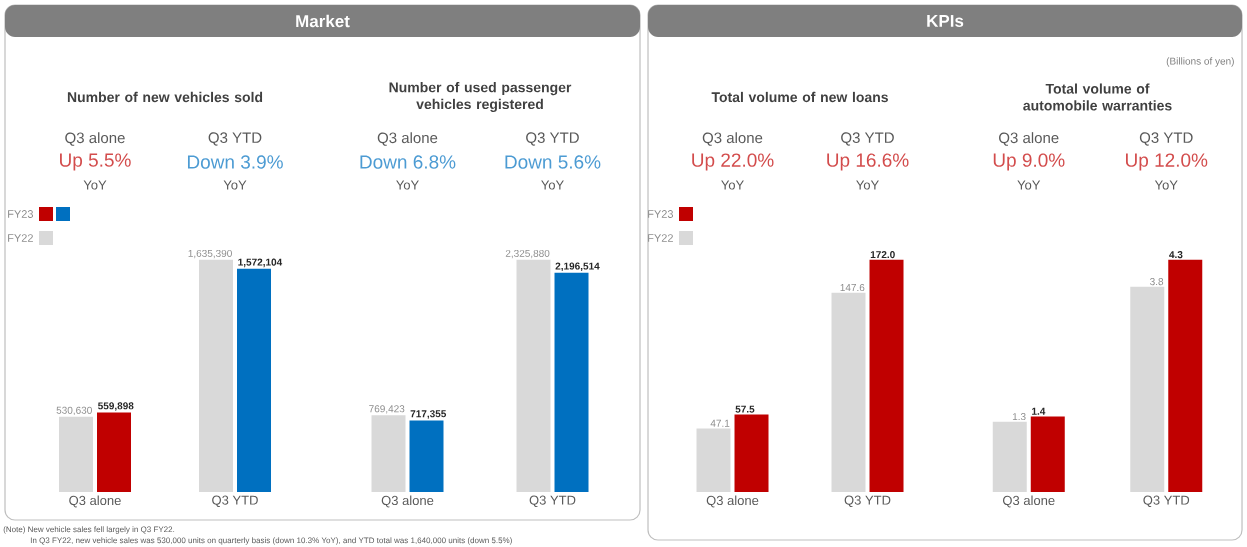  What do you see at coordinates (527, 254) in the screenshot?
I see `data-label: 2,325,880` at bounding box center [527, 254].